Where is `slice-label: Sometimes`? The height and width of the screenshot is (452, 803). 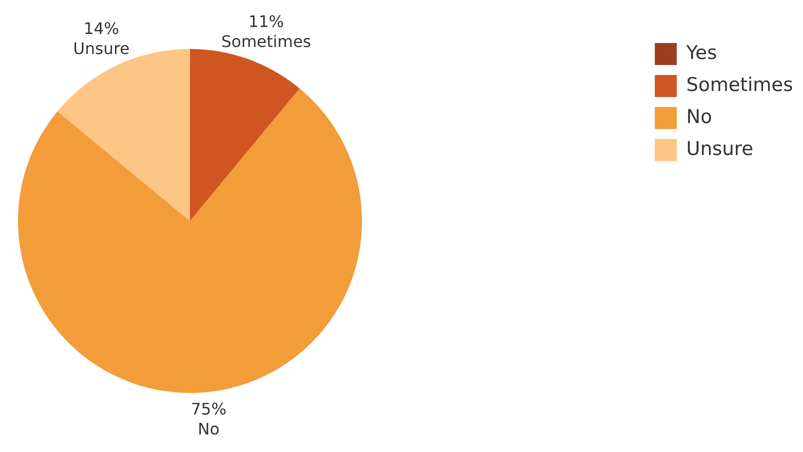
slice-label: Sometimes is located at coordinates (266, 41).